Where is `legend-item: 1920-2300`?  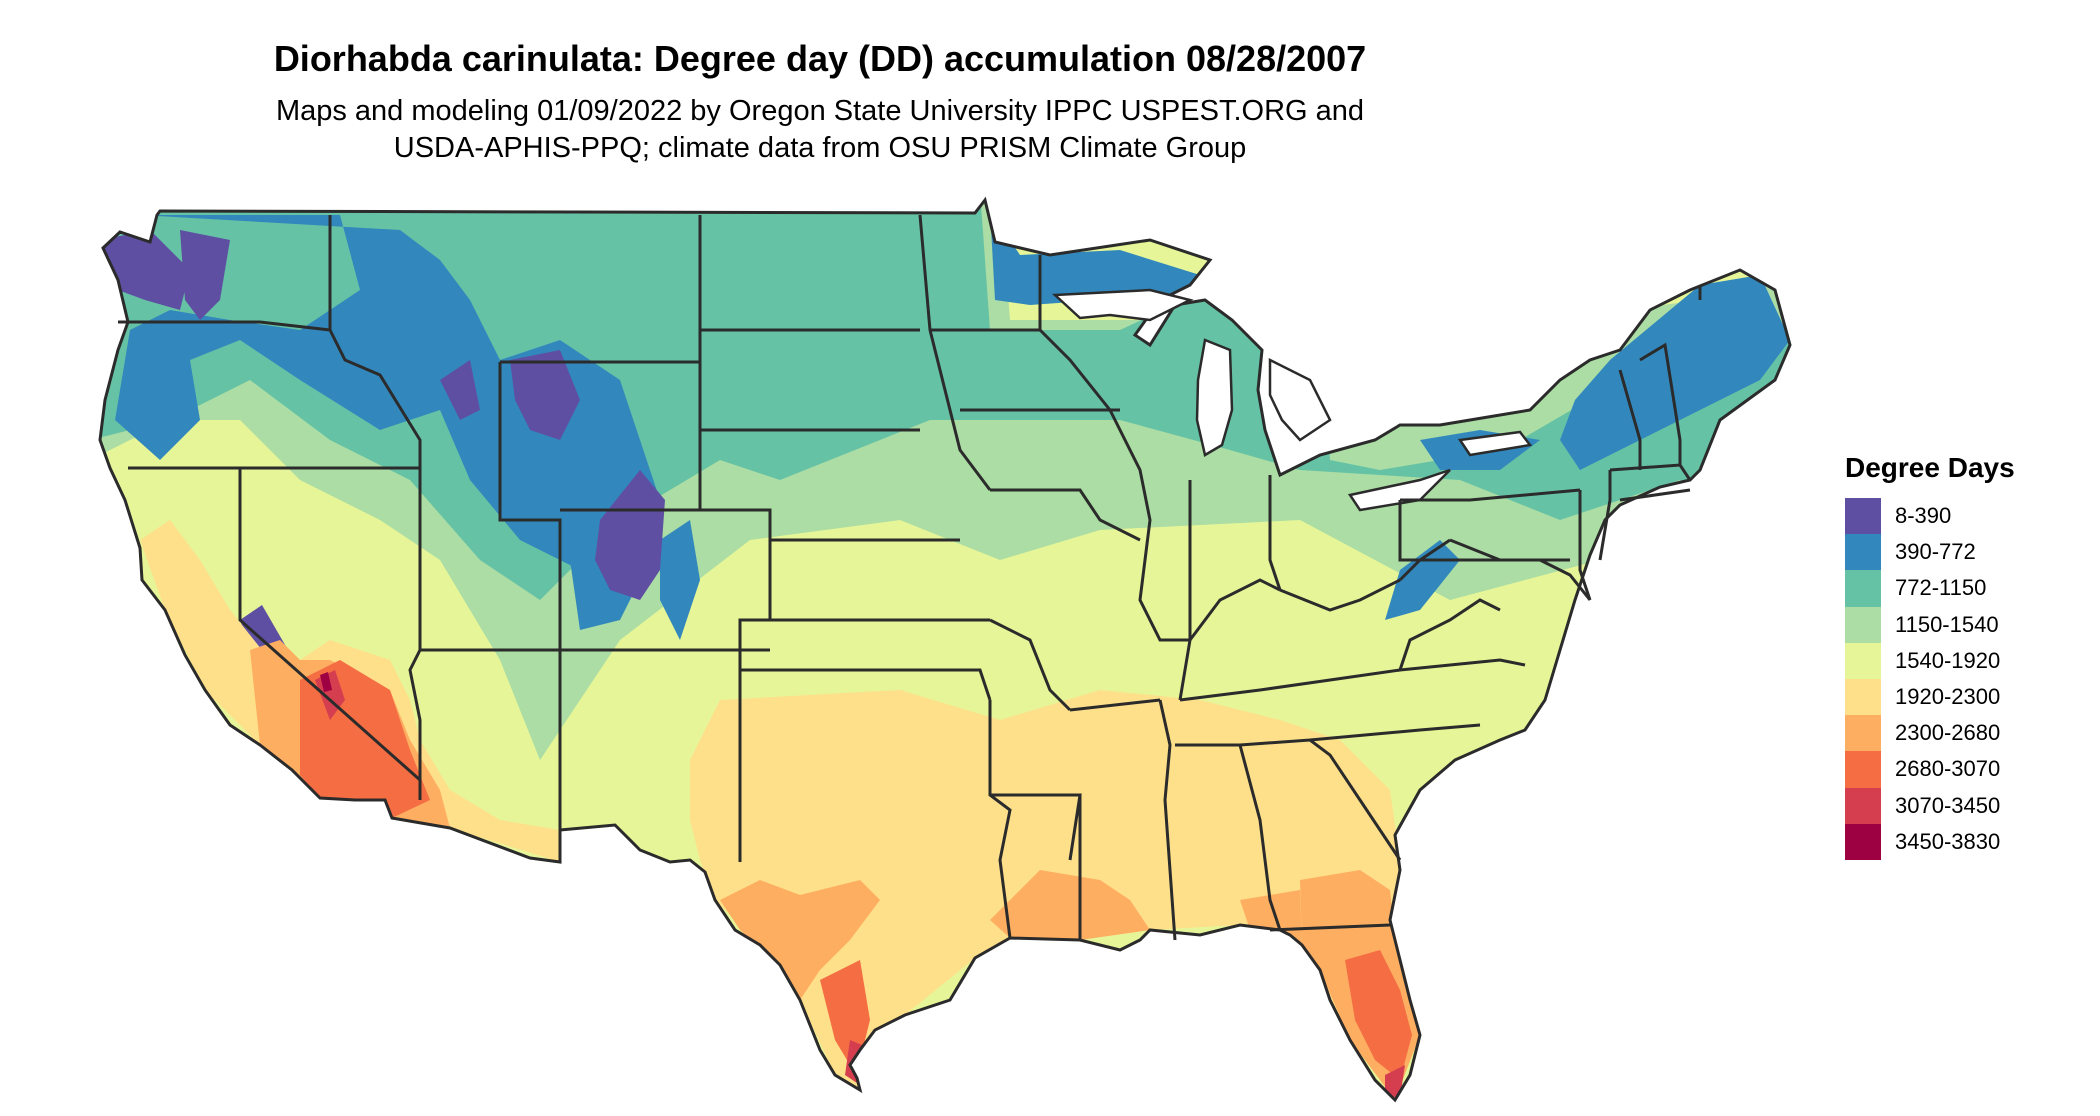
legend-item: 1920-2300 is located at coordinates (1930, 697).